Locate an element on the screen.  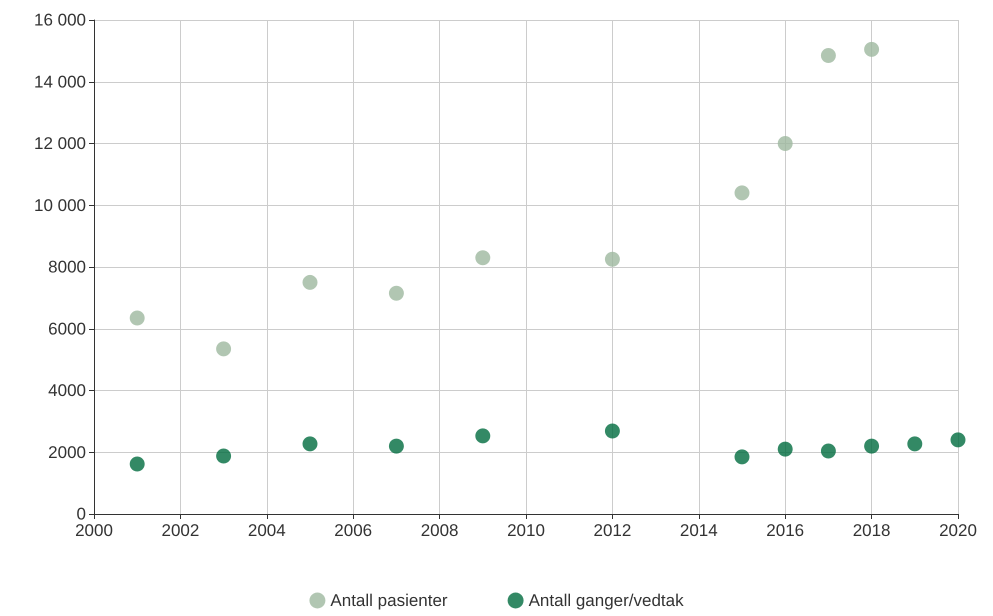
y-tick-label: 16 000 is located at coordinates (60, 20).